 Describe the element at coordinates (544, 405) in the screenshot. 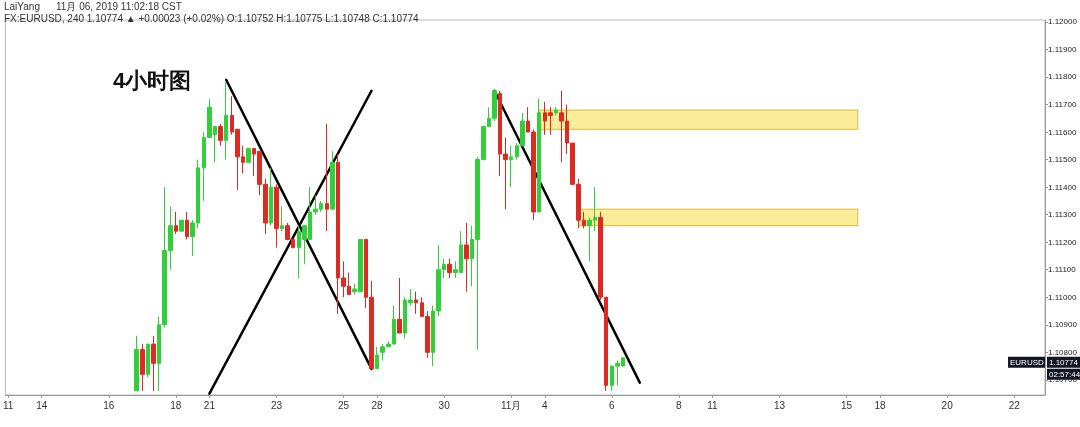

I see `x-tick-label: 4` at that location.